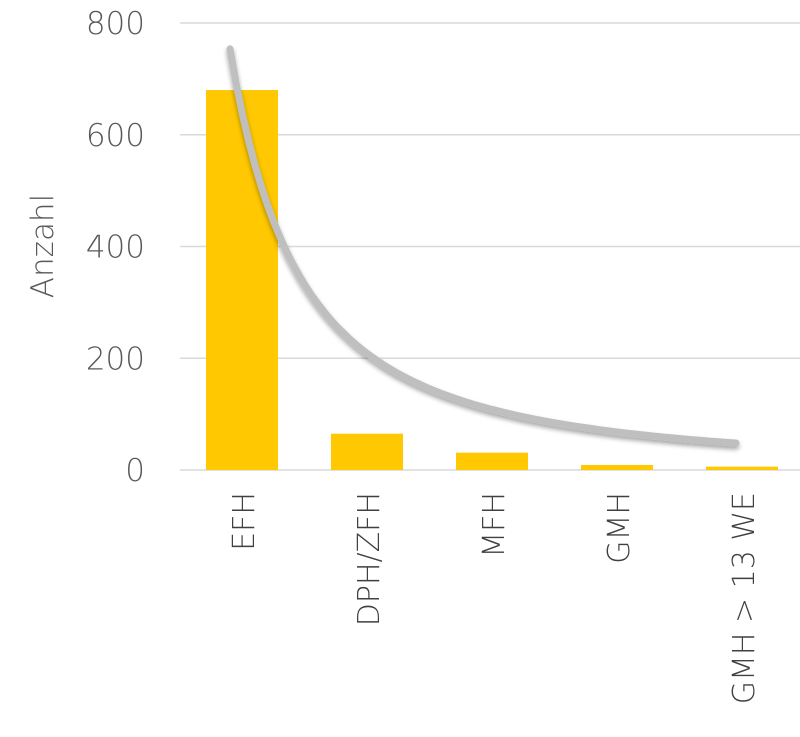 Image resolution: width=800 pixels, height=737 pixels. Describe the element at coordinates (115, 24) in the screenshot. I see `y-tick-label: 800` at that location.